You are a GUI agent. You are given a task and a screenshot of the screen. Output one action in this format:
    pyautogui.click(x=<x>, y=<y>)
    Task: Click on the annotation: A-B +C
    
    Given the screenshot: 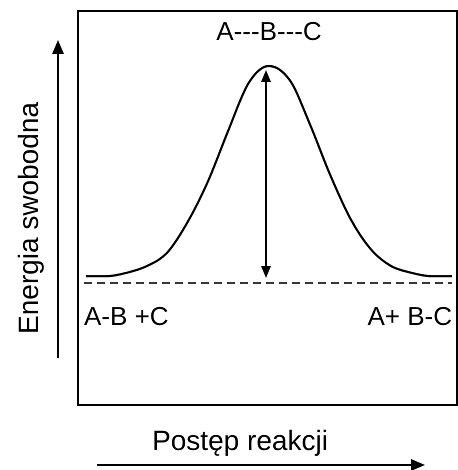 What is the action you would take?
    pyautogui.click(x=126, y=315)
    